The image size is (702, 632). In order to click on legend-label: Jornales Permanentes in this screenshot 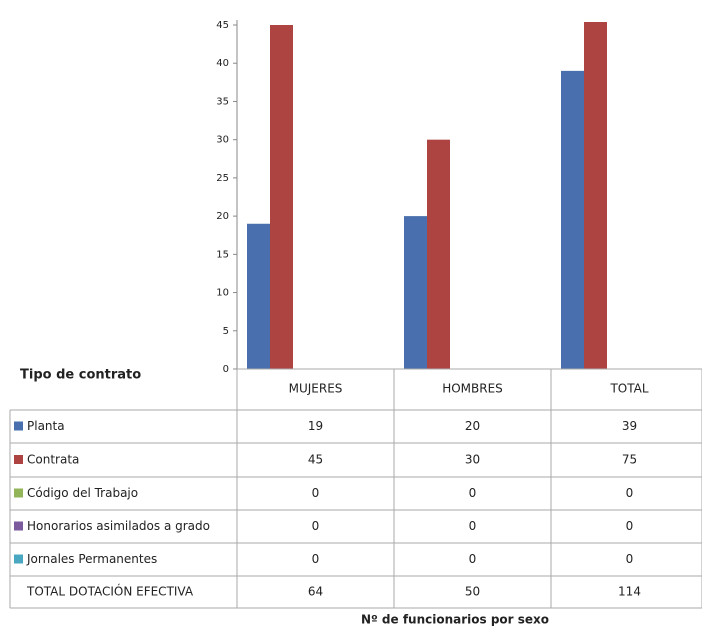, I will do `click(91, 559)`.